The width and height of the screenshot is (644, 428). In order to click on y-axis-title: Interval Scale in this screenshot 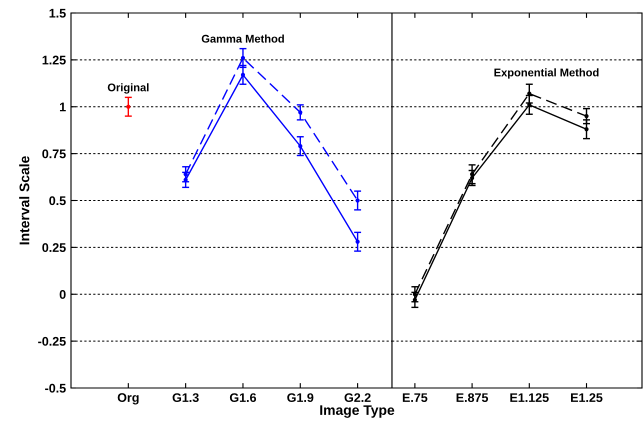, I will do `click(24, 200)`.